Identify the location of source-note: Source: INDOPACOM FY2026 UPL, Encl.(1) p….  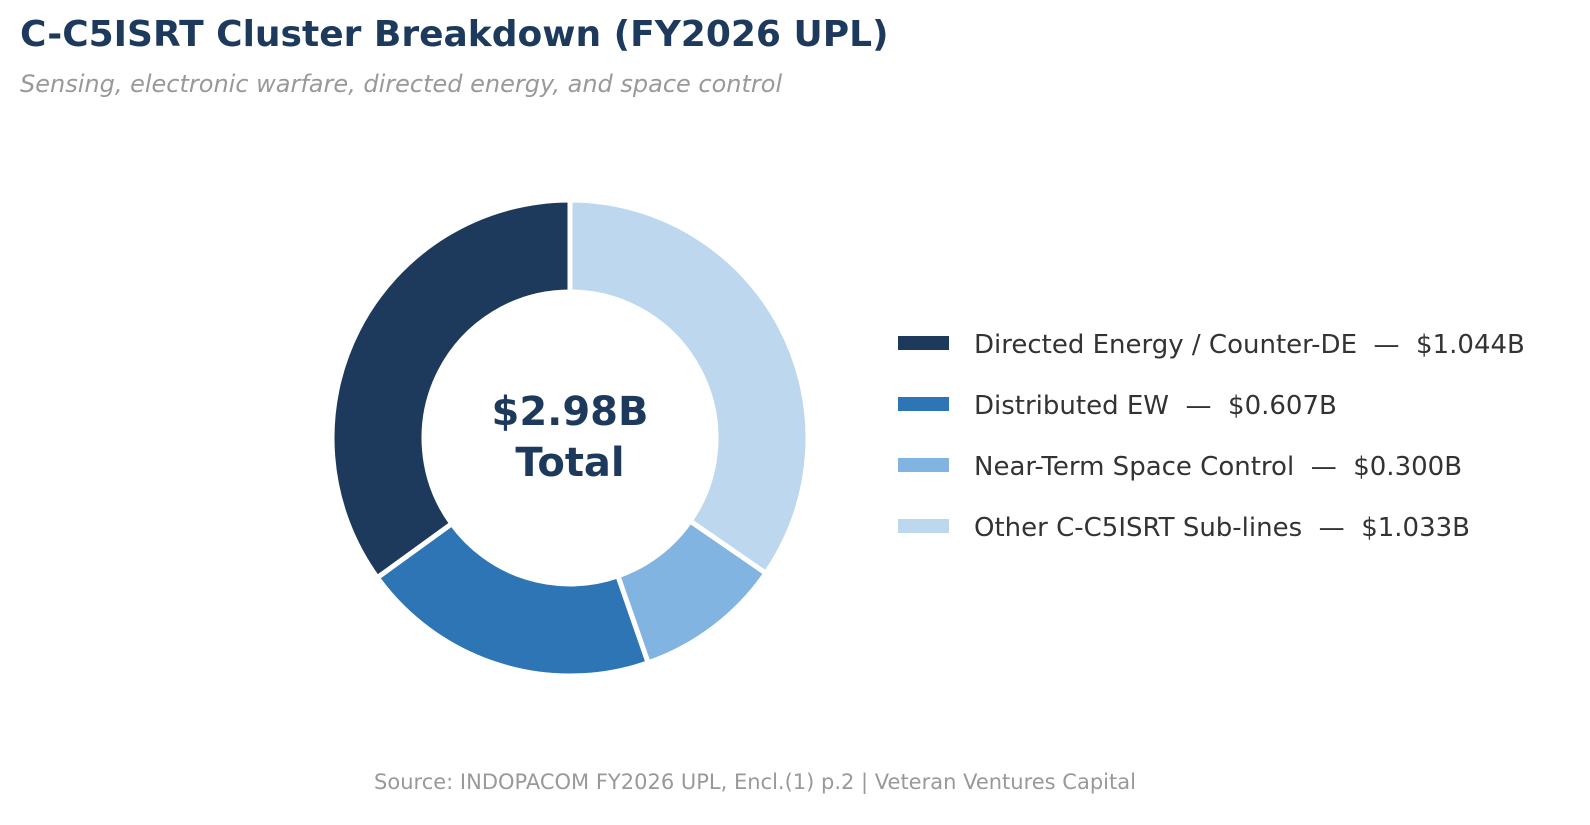
(755, 782).